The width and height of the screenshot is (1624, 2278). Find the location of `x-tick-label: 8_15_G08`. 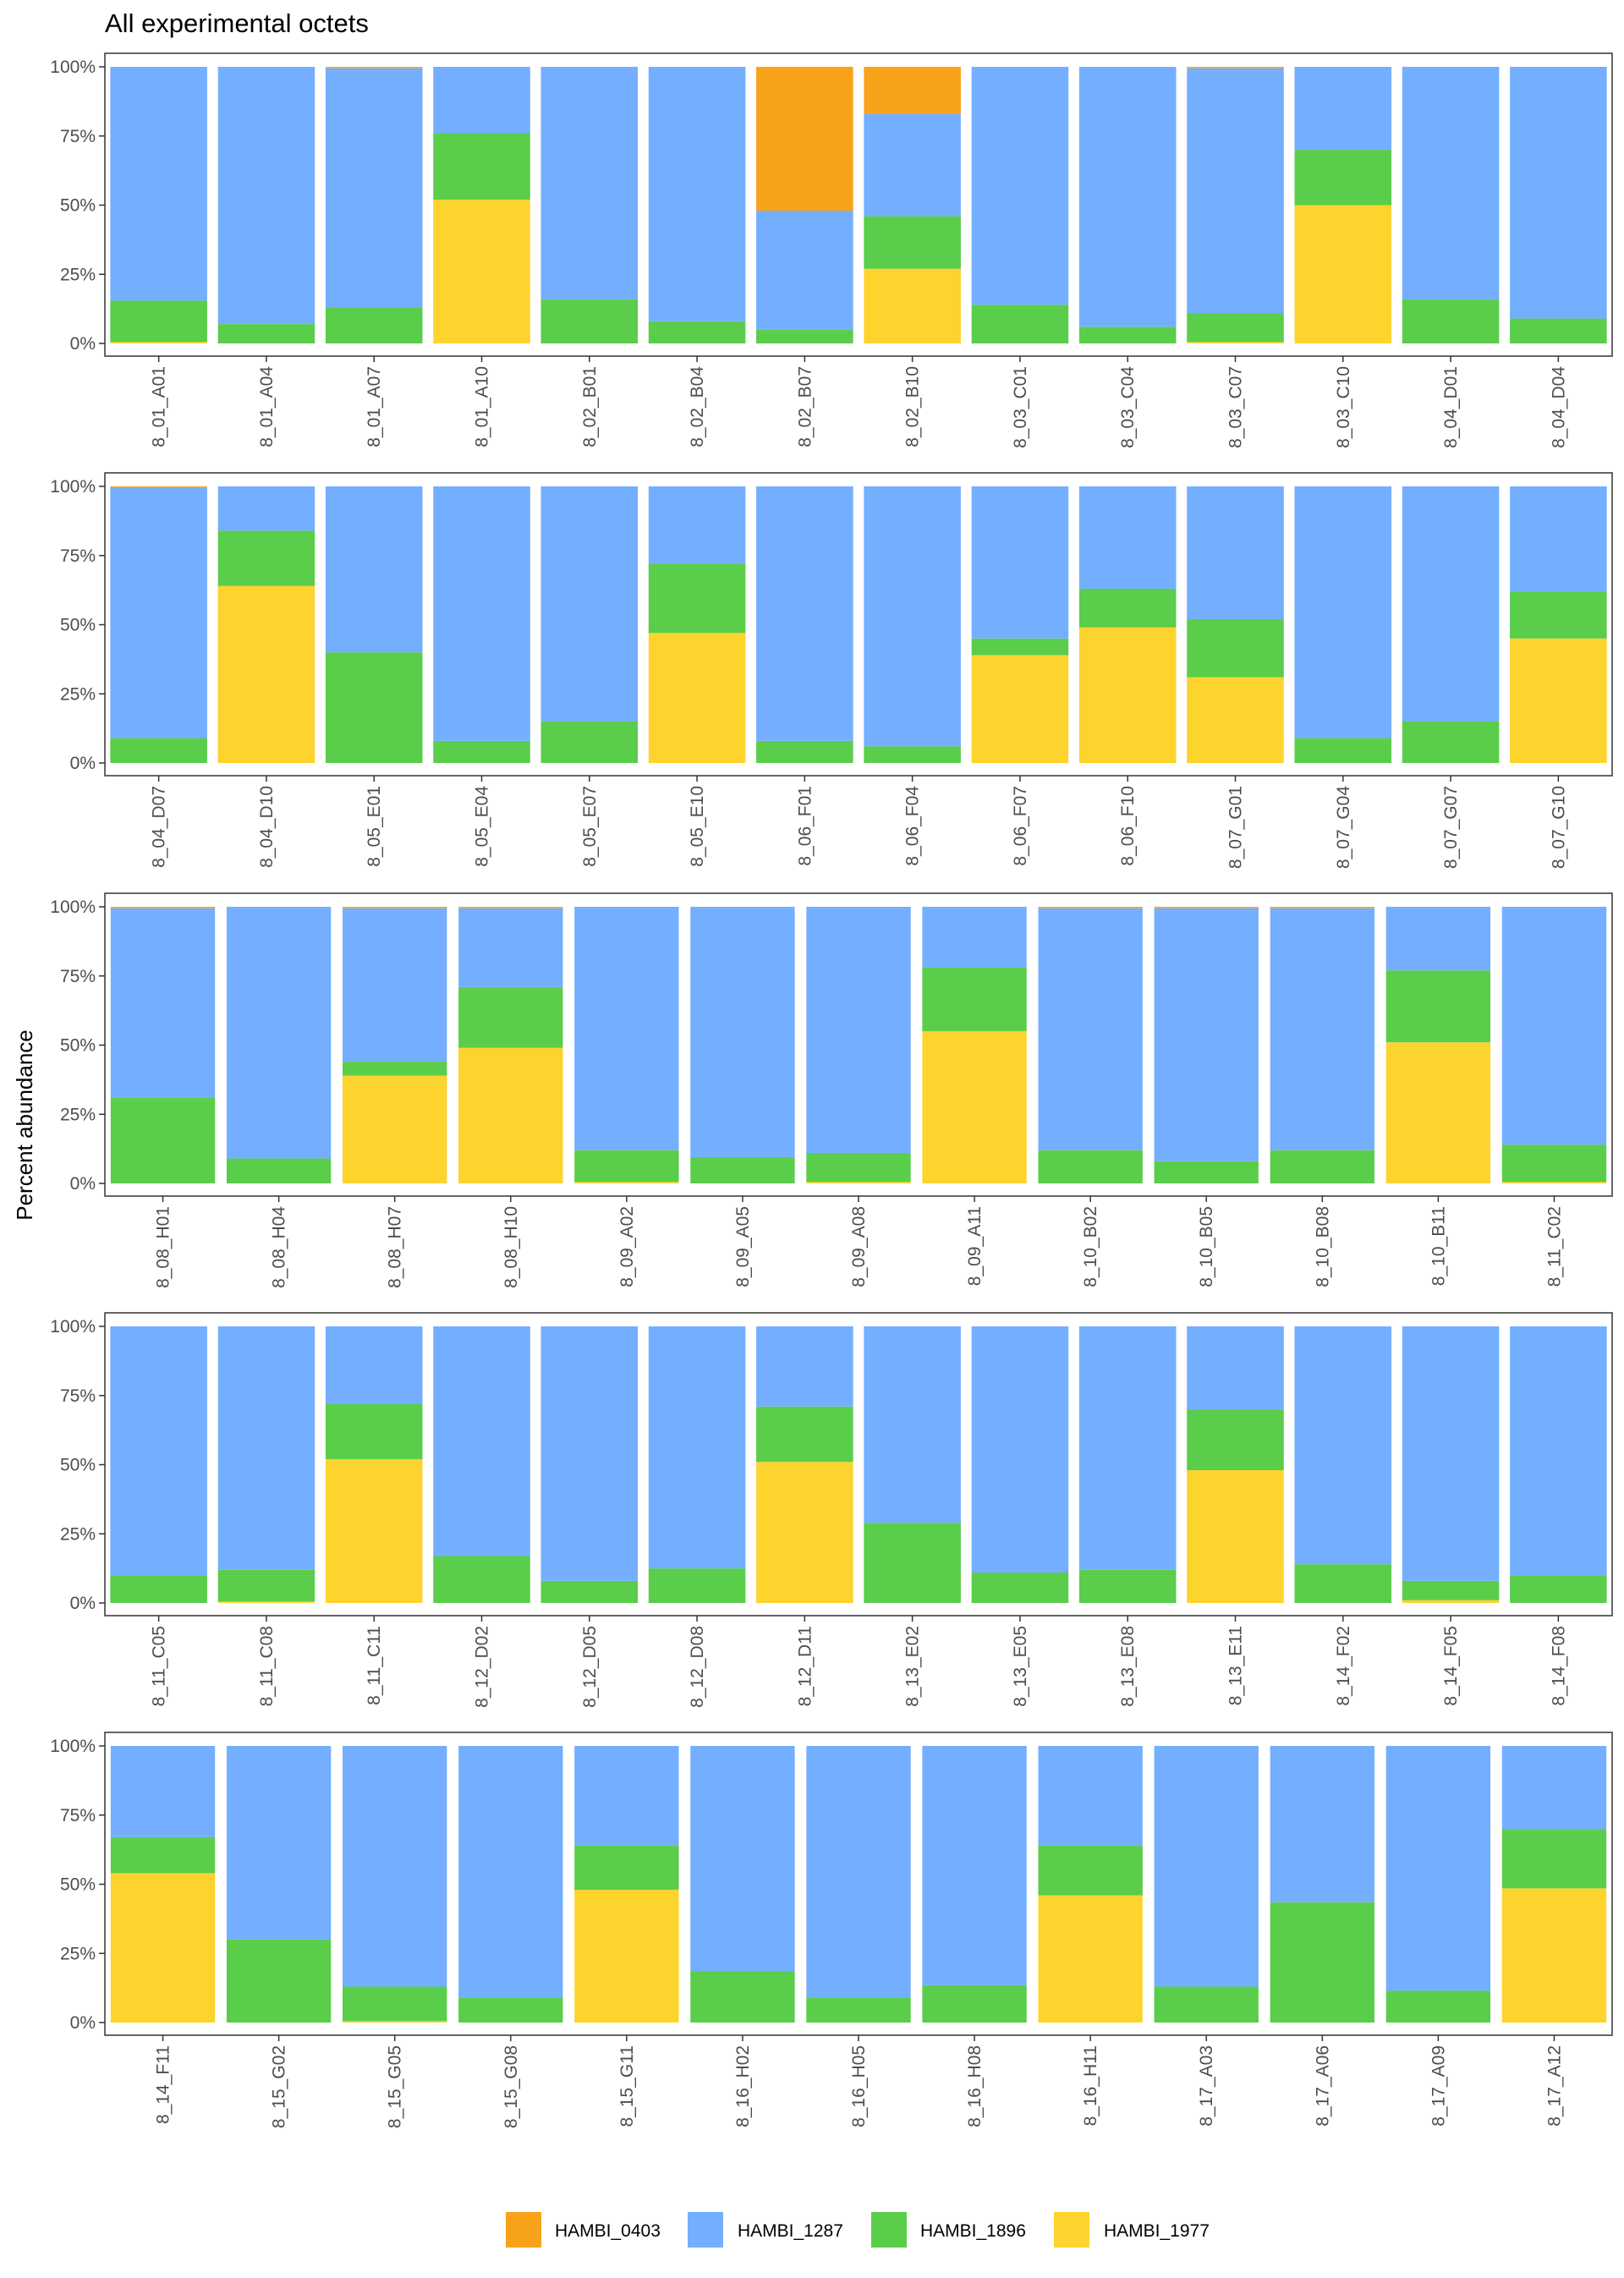

x-tick-label: 8_15_G08 is located at coordinates (512, 2086).